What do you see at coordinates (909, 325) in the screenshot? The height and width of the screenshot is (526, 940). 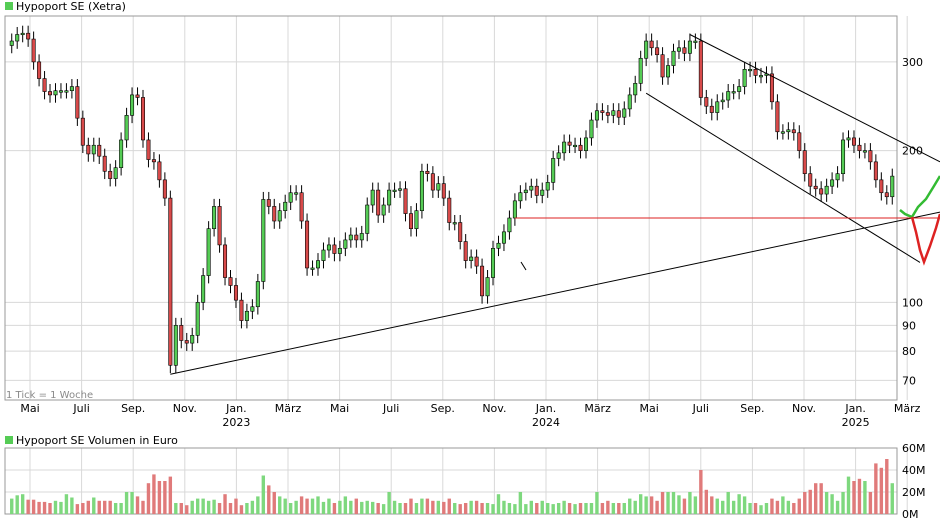 I see `y-tick-label: 90` at bounding box center [909, 325].